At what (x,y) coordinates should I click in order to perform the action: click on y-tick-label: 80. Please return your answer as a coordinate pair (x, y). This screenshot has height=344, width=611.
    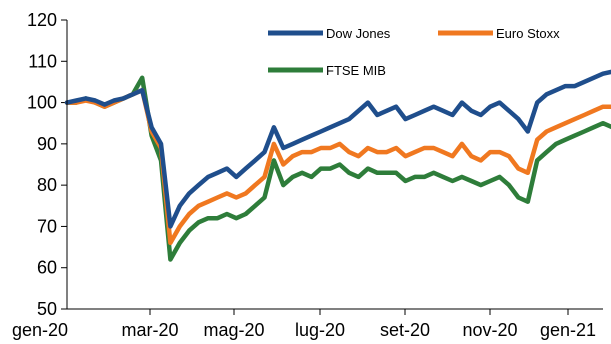
    Looking at the image, I should click on (47, 185).